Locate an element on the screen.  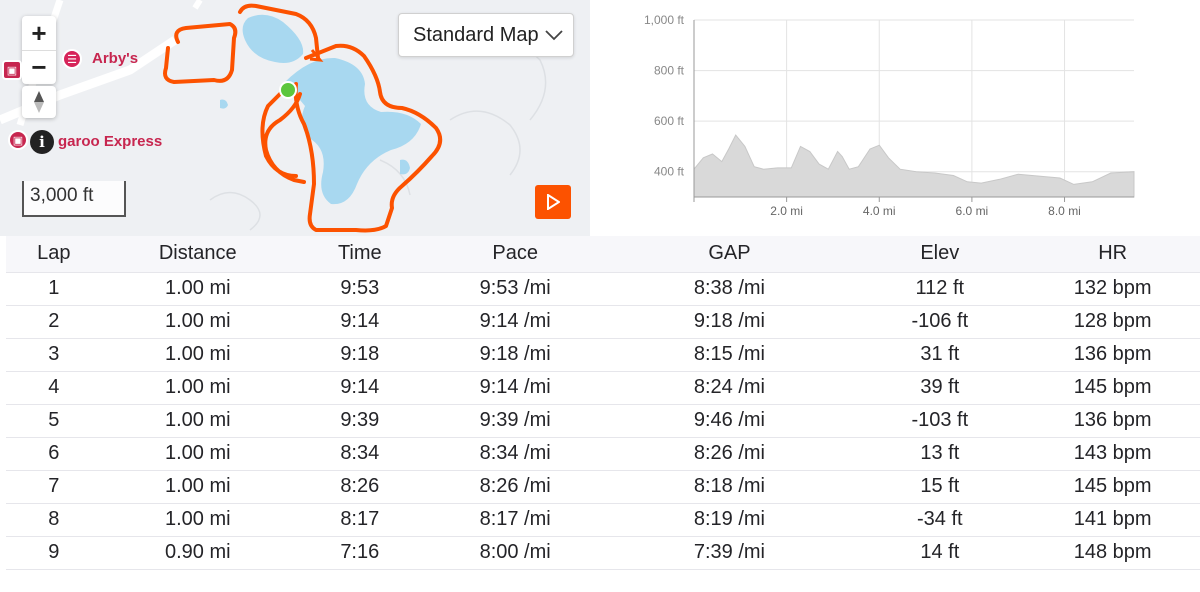
lake-upper is located at coordinates (273, 39).